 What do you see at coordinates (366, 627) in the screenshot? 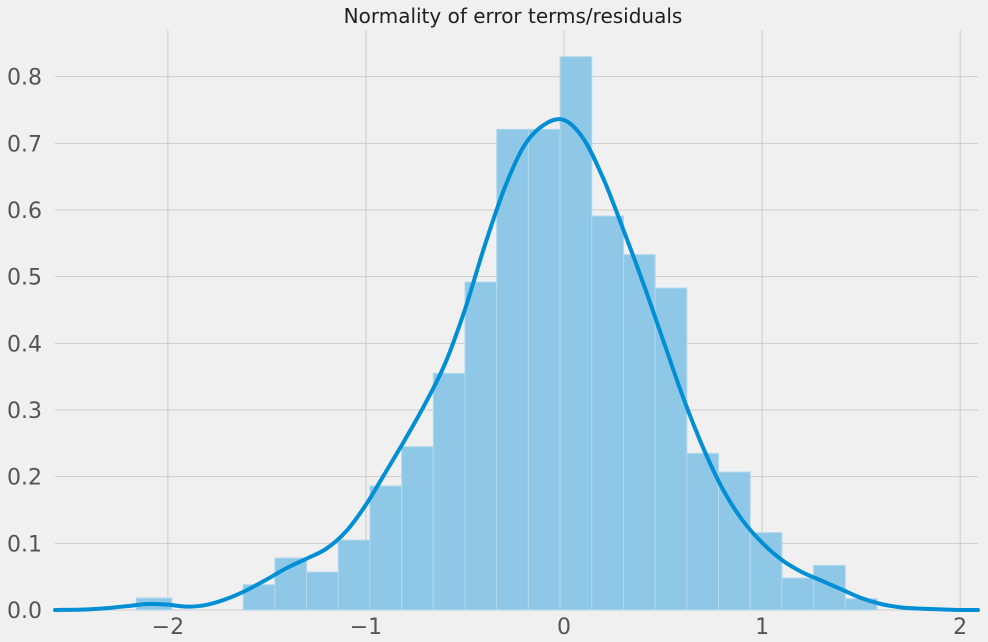
I see `x-tick-label: −1` at bounding box center [366, 627].